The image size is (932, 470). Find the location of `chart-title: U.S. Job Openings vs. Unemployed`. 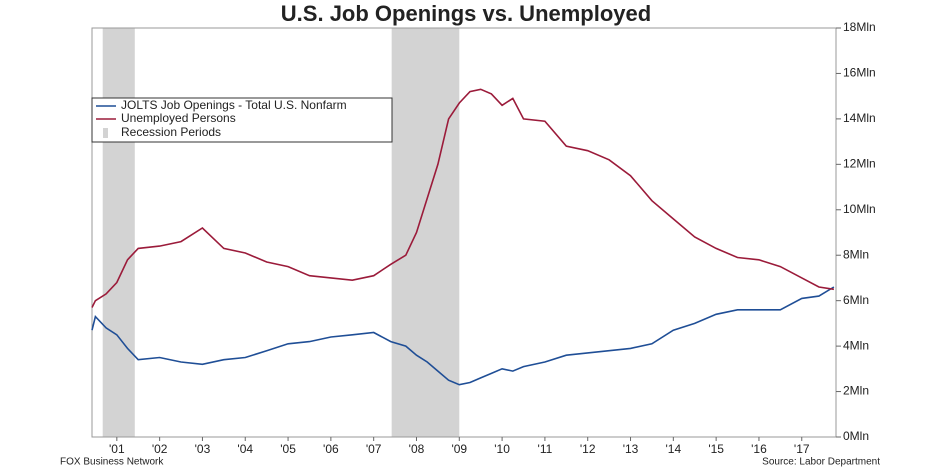

chart-title: U.S. Job Openings vs. Unemployed is located at coordinates (466, 13).